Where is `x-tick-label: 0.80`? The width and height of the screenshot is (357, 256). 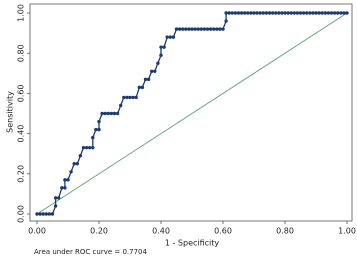 x-tick-label: 0.80 is located at coordinates (285, 231).